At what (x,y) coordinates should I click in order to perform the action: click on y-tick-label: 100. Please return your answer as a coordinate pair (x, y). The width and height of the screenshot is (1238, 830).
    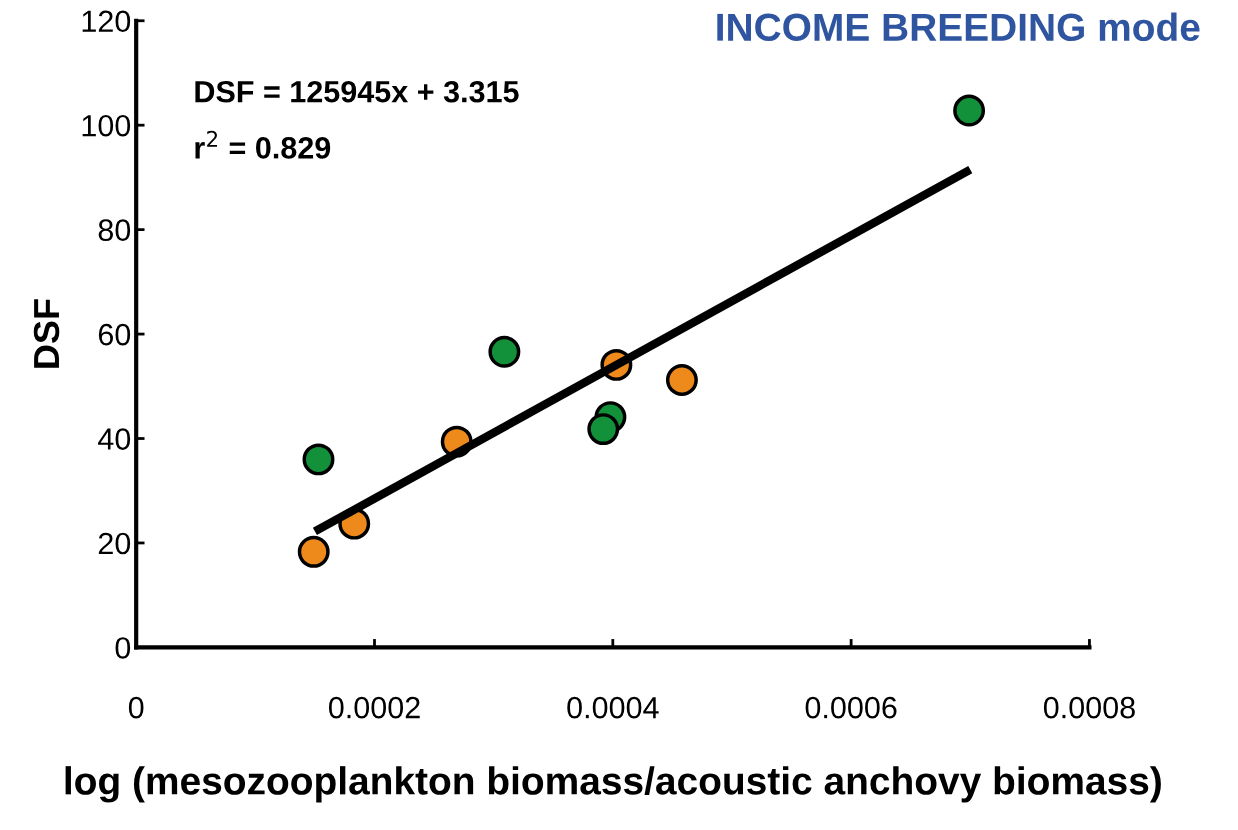
    Looking at the image, I should click on (106, 125).